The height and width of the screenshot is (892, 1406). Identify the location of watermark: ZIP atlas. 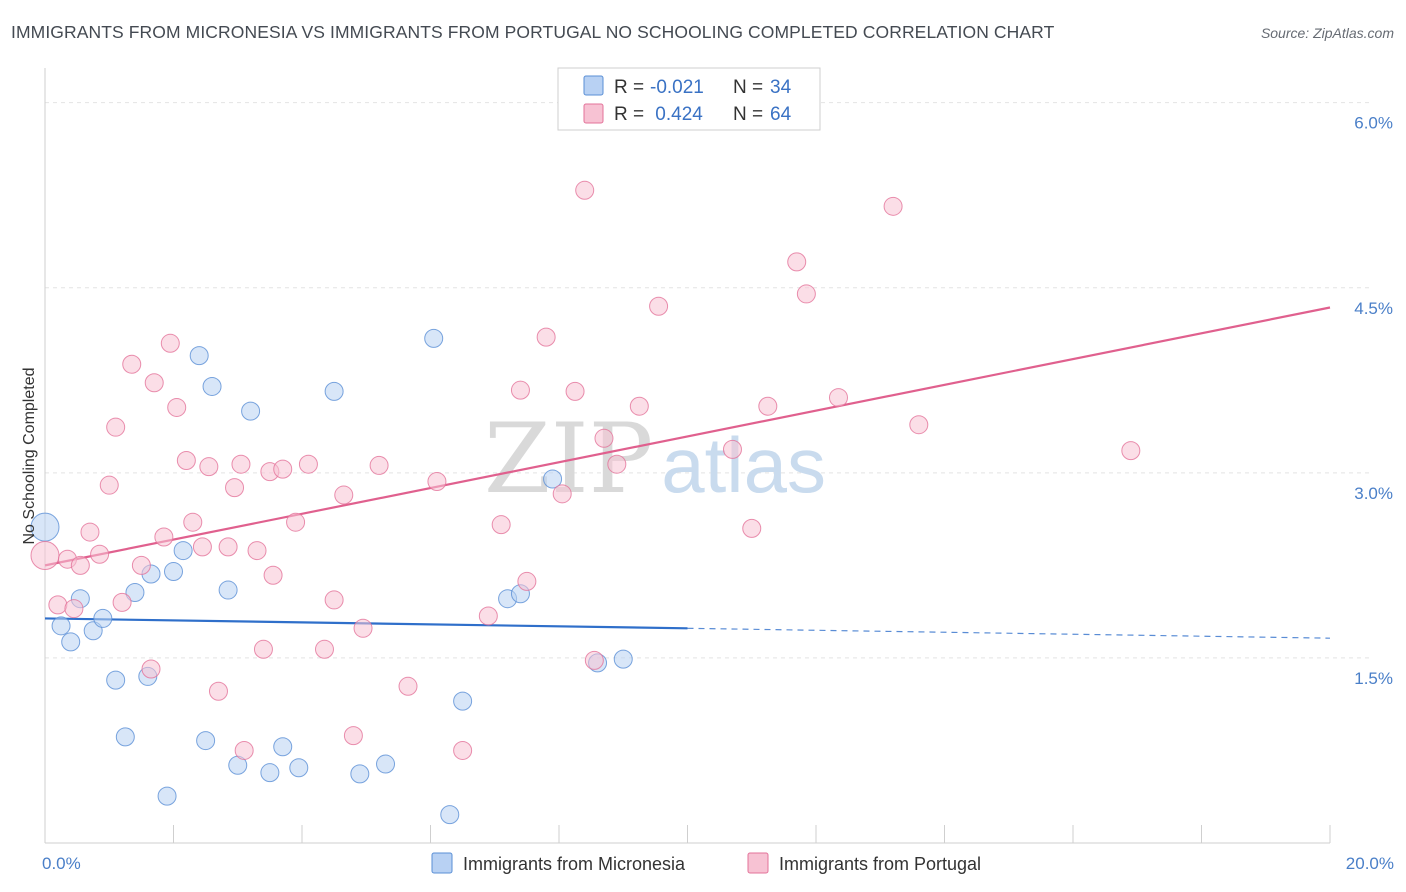
(655, 459).